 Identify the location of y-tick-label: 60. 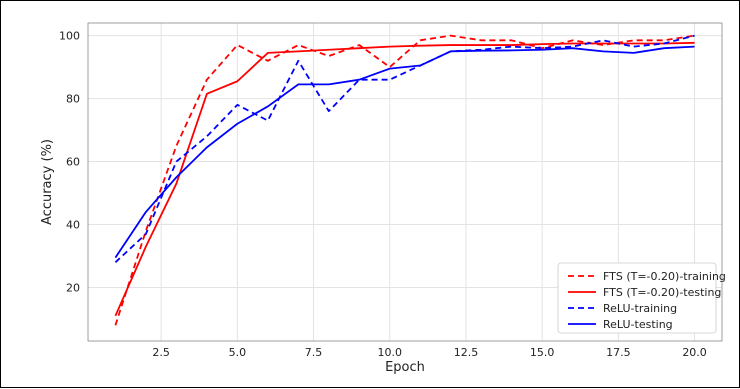
(73, 162).